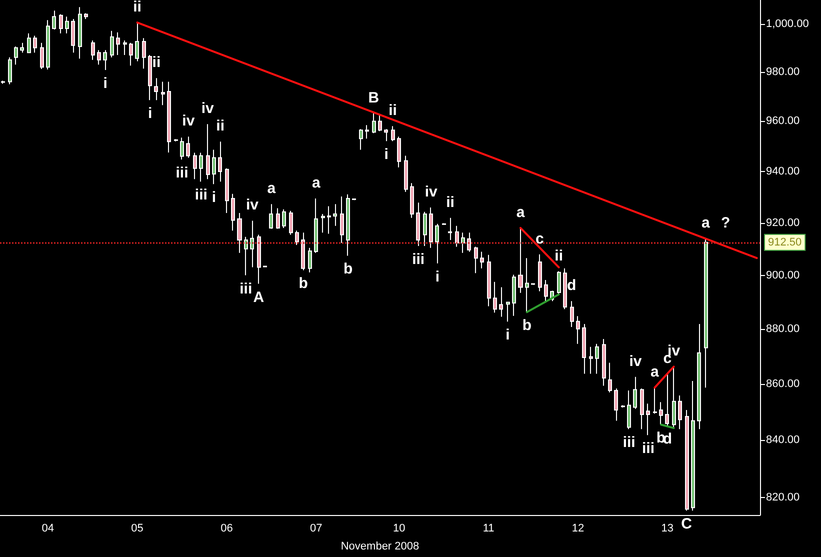 Image resolution: width=821 pixels, height=557 pixels. Describe the element at coordinates (214, 197) in the screenshot. I see `annotation: i` at that location.